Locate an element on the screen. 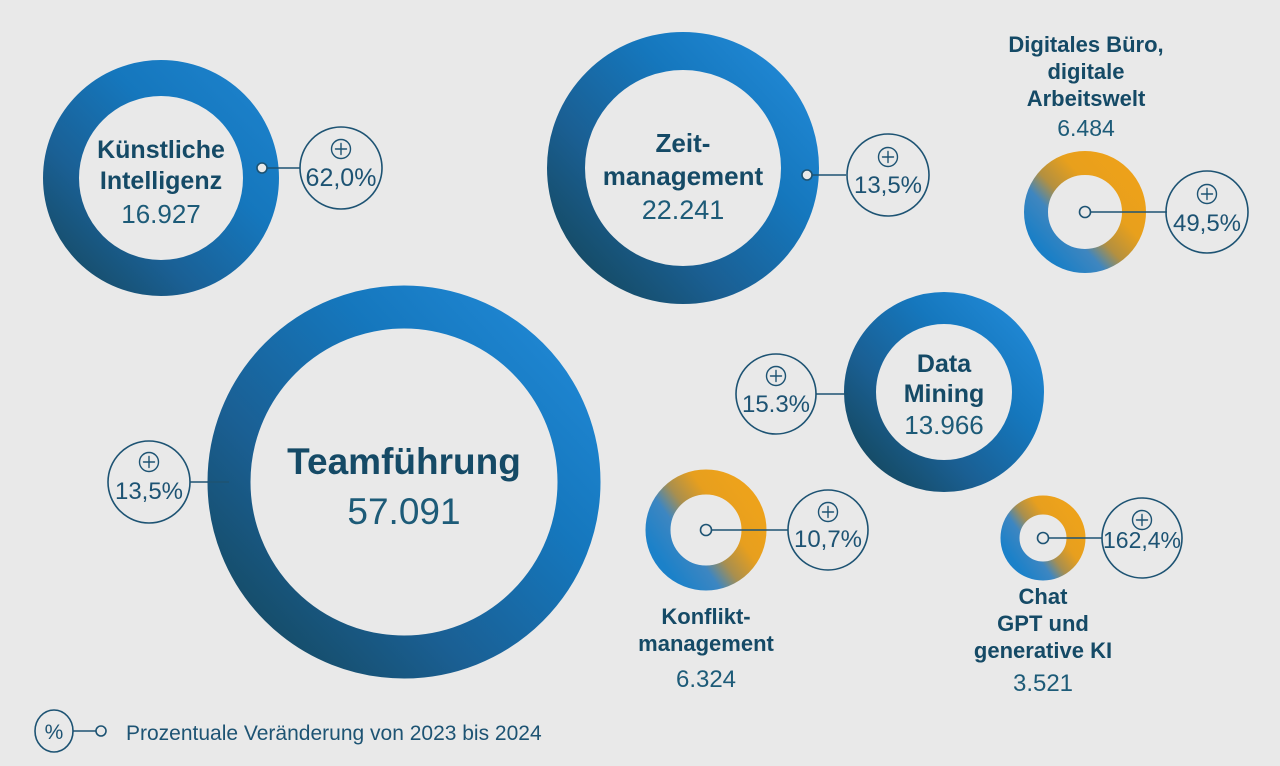  plus-icon-km is located at coordinates (828, 512).